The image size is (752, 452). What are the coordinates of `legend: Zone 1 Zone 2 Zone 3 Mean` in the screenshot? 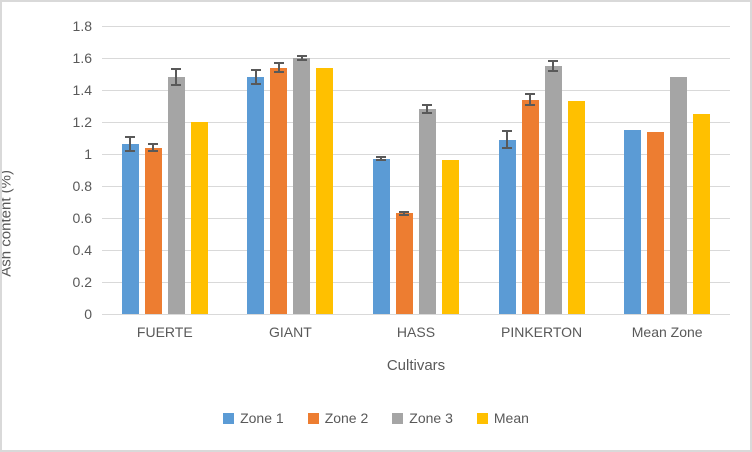 It's located at (376, 418).